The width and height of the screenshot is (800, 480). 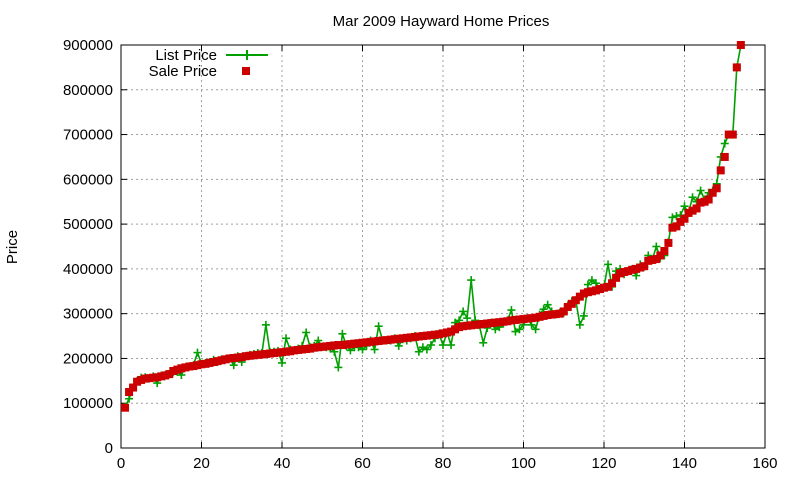 What do you see at coordinates (88, 269) in the screenshot?
I see `y-tick-label: 400000` at bounding box center [88, 269].